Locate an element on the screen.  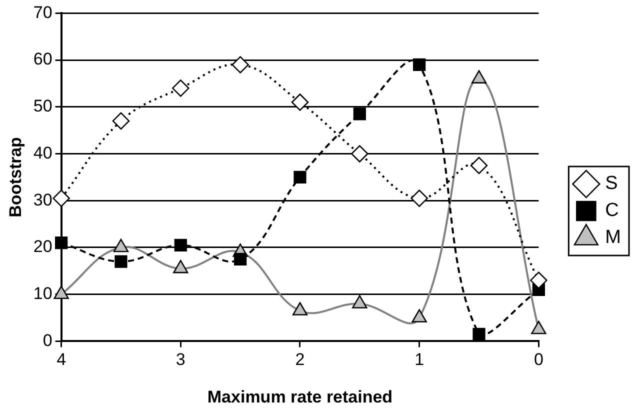
y-tick-label: 10 is located at coordinates (42, 294).